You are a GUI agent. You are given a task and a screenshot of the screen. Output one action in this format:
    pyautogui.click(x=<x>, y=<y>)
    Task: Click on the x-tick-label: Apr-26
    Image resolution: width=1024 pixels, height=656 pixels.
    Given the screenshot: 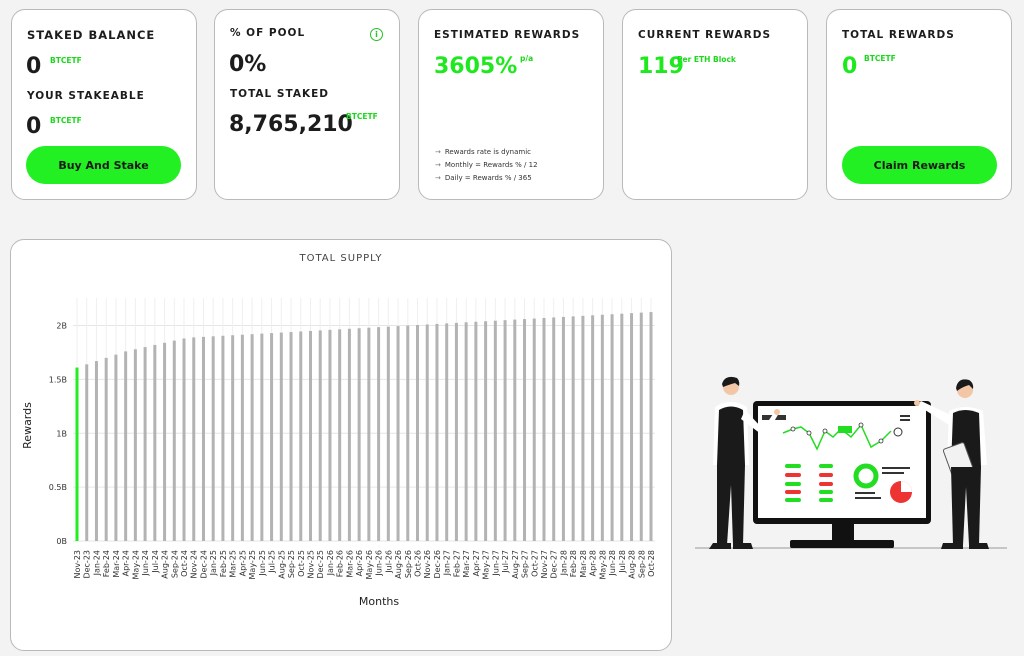 What is the action you would take?
    pyautogui.click(x=359, y=563)
    